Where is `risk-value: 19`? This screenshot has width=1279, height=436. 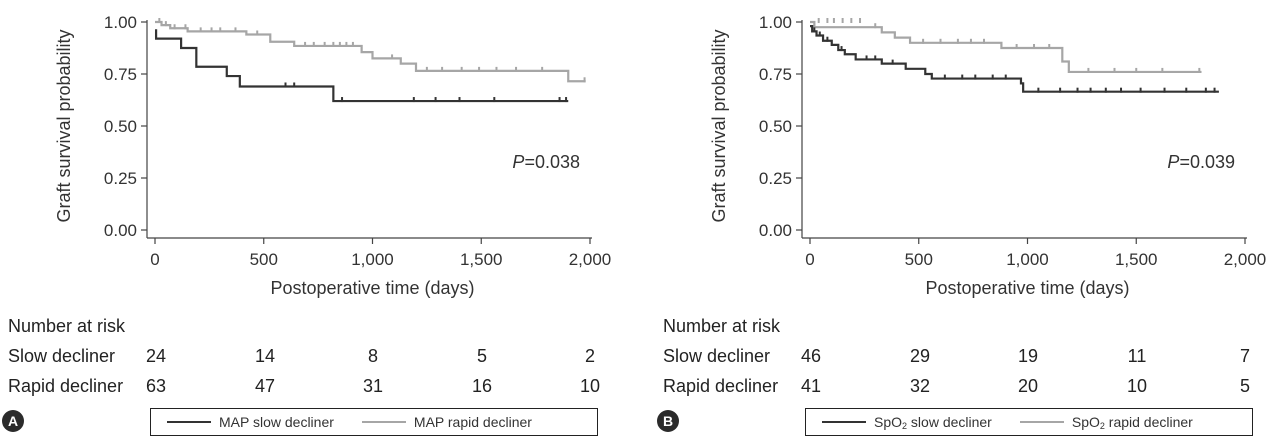 risk-value: 19 is located at coordinates (1028, 356).